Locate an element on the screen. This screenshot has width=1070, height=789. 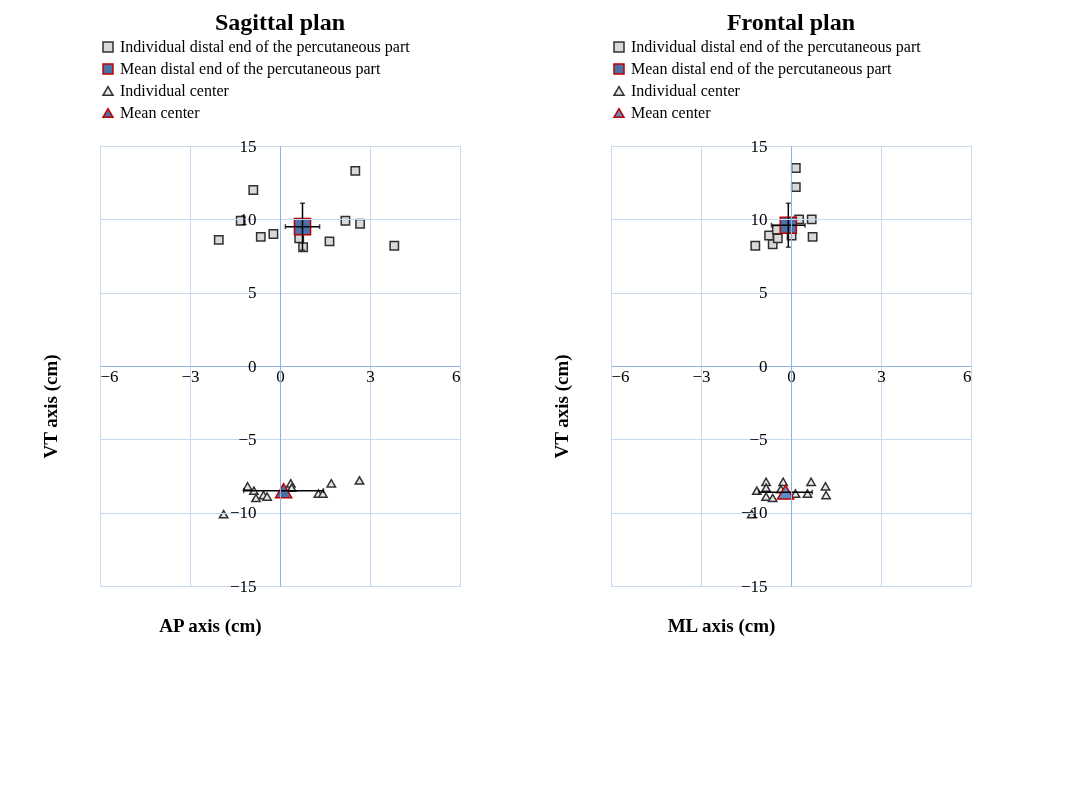
chart-title: Frontal plan is located at coordinates (791, 22).